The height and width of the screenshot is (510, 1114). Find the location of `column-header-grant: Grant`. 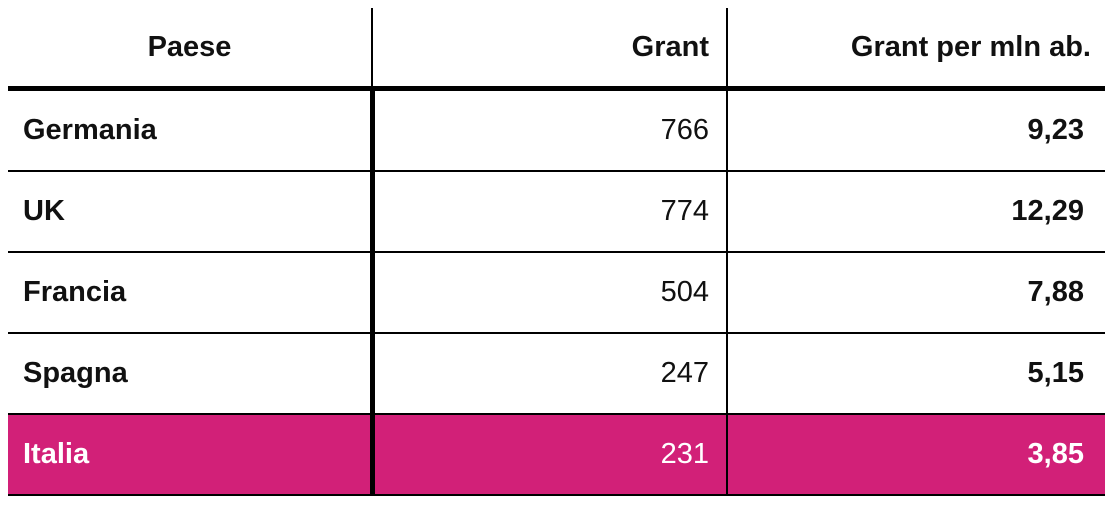

column-header-grant: Grant is located at coordinates (550, 49).